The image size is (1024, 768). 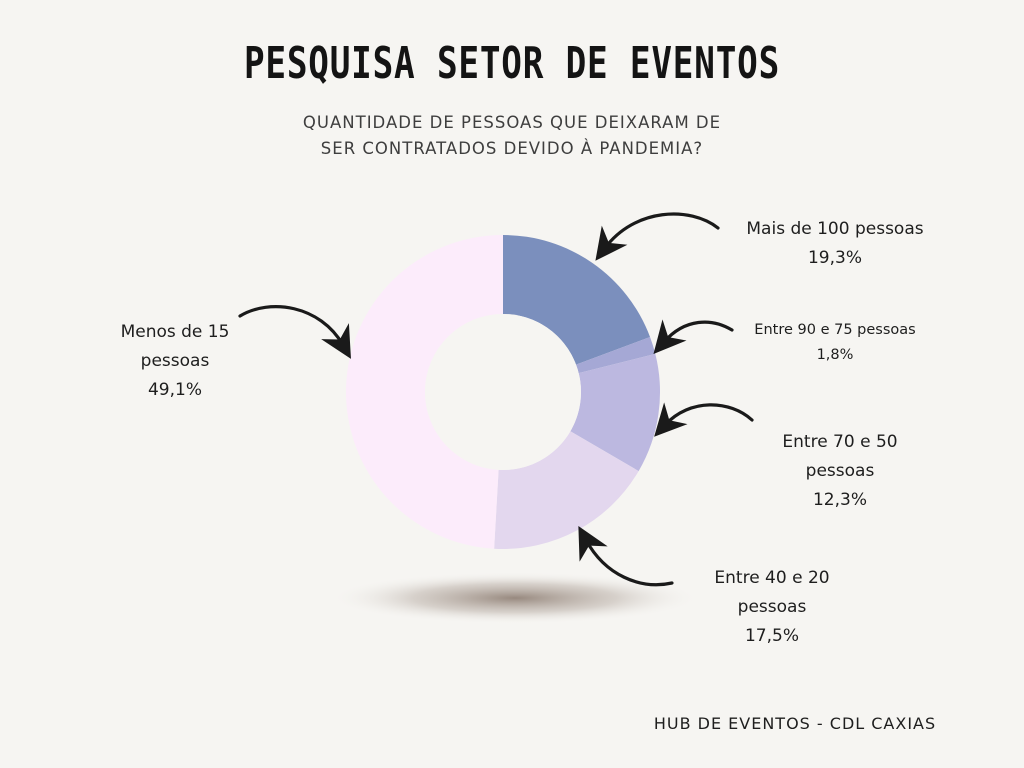 What do you see at coordinates (834, 258) in the screenshot?
I see `label-mais100-value: 19,3%` at bounding box center [834, 258].